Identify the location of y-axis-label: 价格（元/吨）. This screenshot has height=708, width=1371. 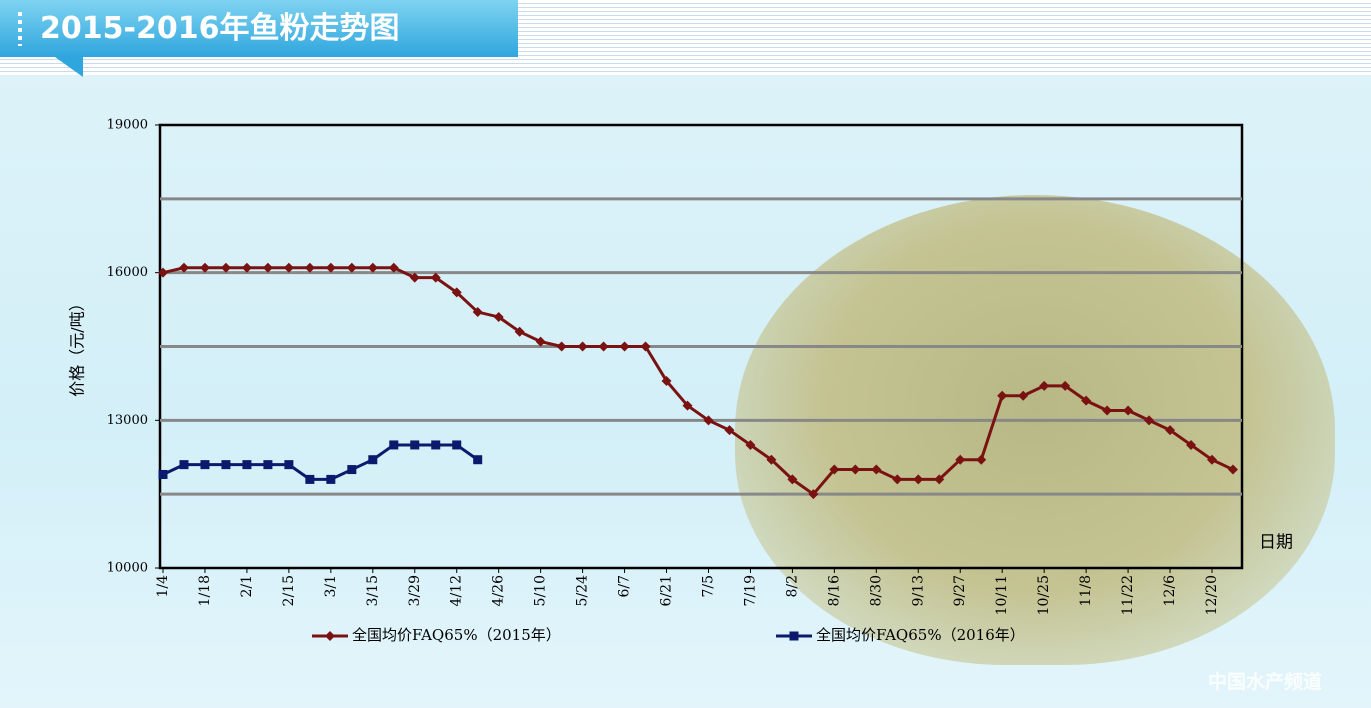
(77, 345).